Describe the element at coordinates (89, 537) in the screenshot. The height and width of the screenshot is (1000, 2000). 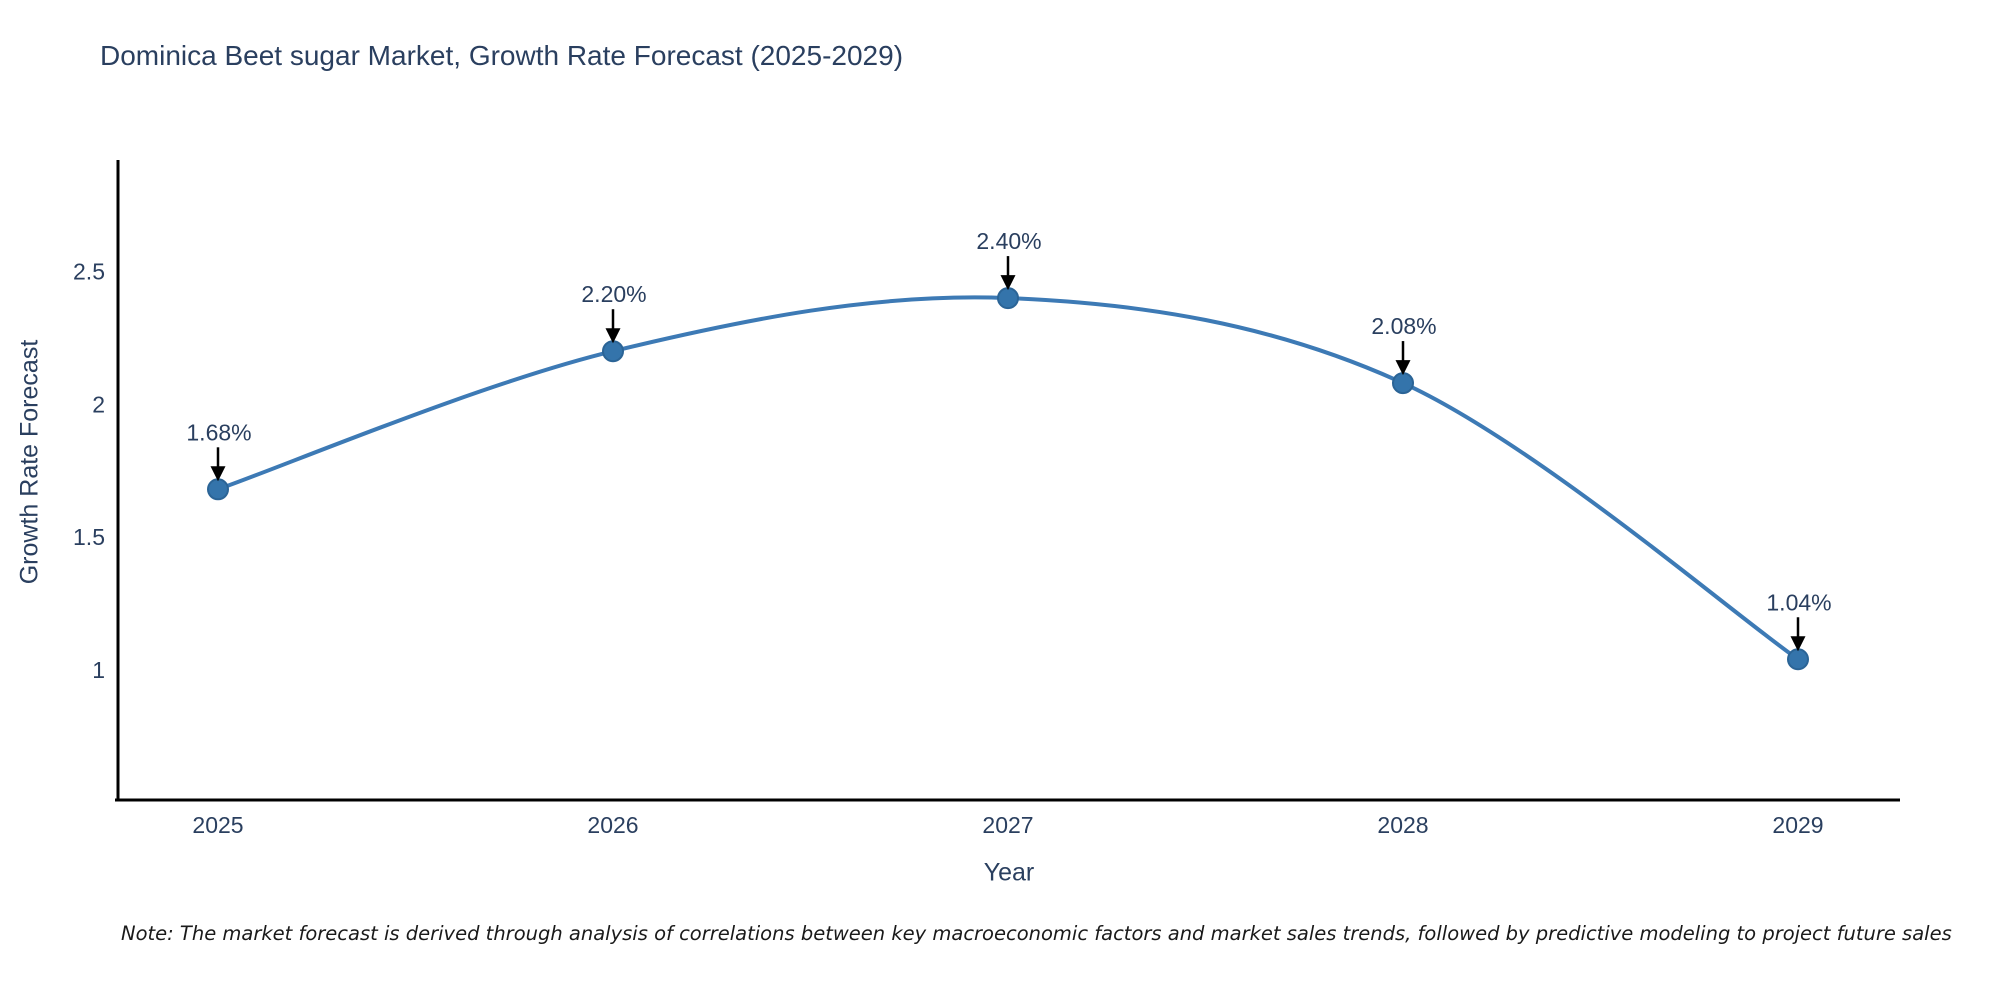
I see `y-tick-label: 1.5` at that location.